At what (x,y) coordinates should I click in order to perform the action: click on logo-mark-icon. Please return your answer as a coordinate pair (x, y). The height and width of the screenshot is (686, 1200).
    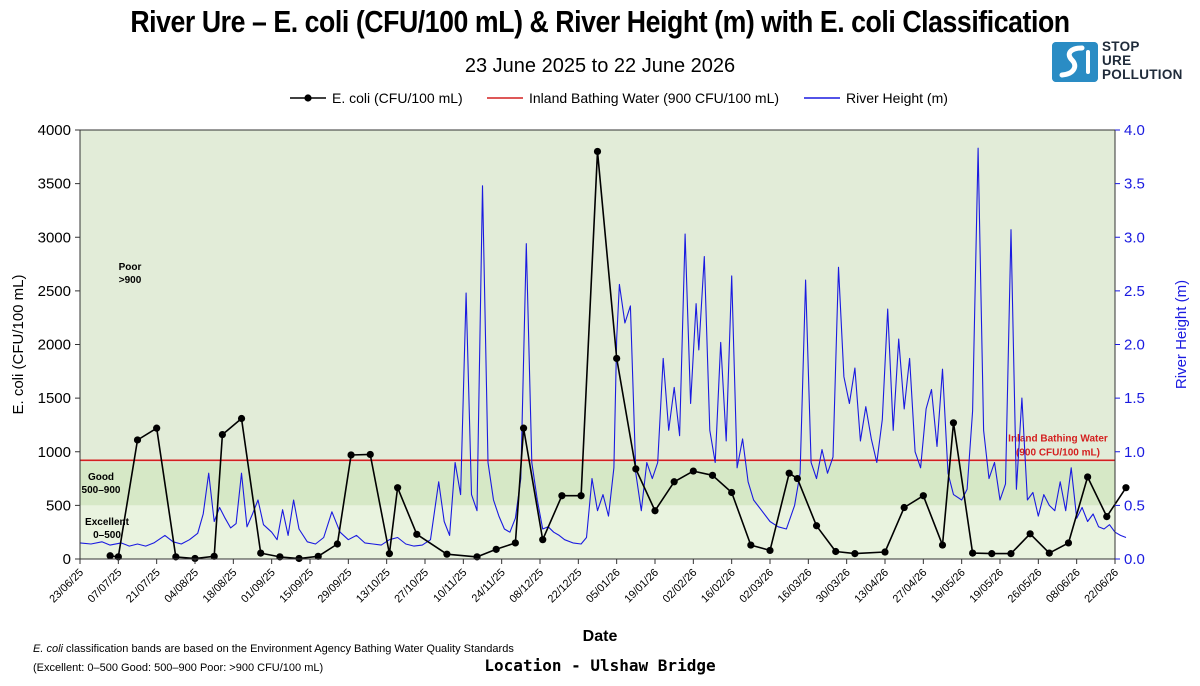
    Looking at the image, I should click on (1075, 62).